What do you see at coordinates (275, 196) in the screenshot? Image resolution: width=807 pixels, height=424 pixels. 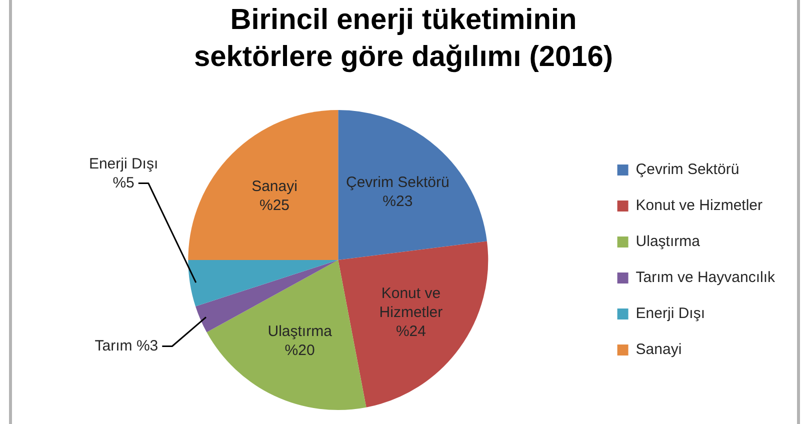 I see `data-label: Sanayi %25` at bounding box center [275, 196].